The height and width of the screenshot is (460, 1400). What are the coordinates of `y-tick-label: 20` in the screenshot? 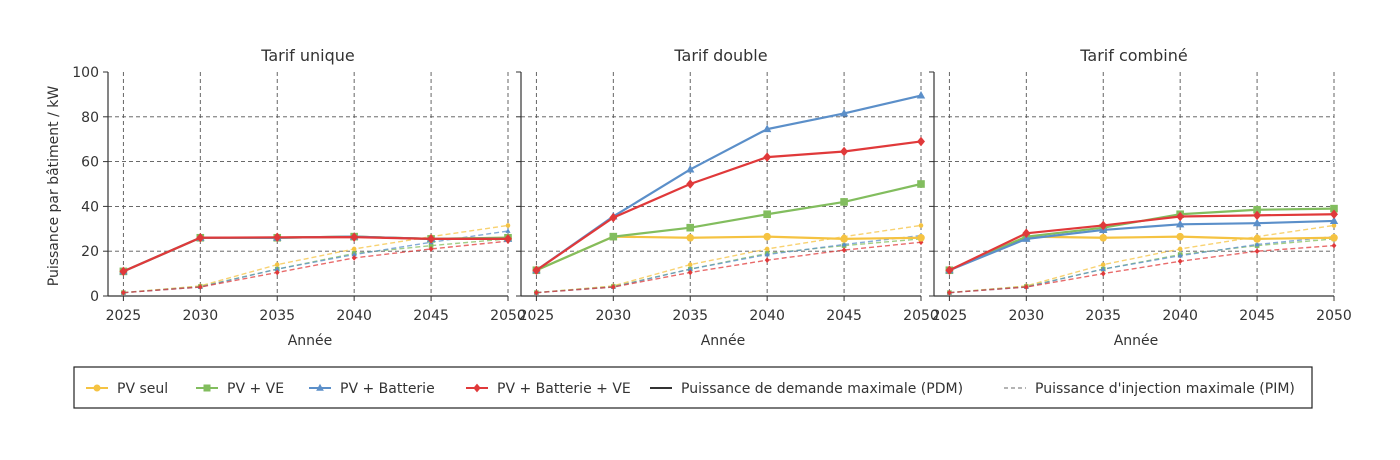 It's located at (90, 252).